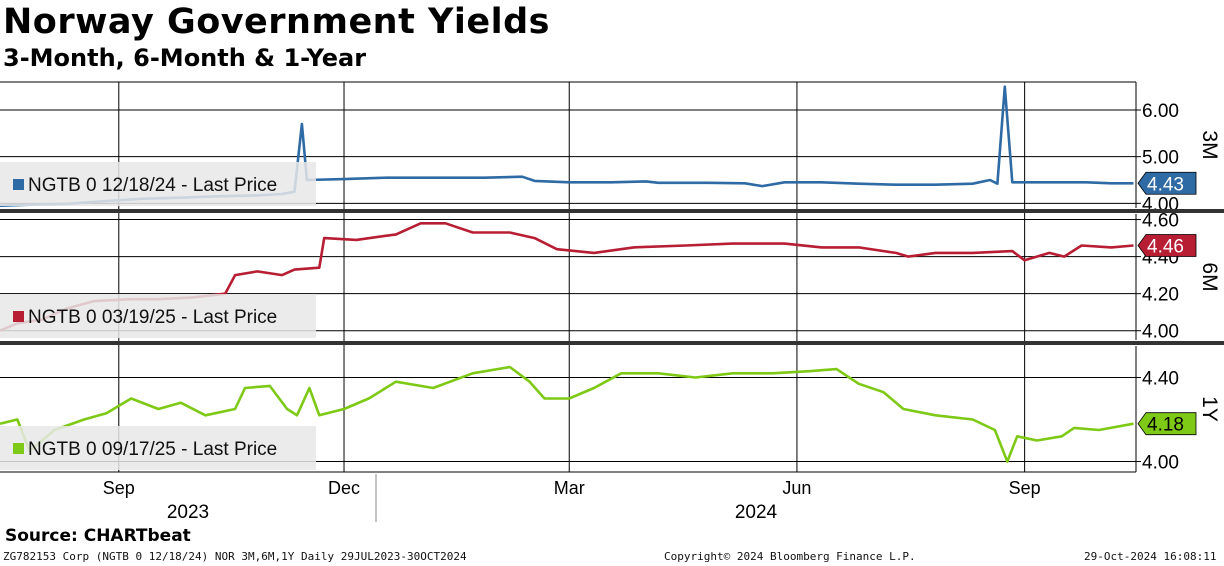 This screenshot has width=1224, height=566. I want to click on y-tick-label: 4.40, so click(1160, 379).